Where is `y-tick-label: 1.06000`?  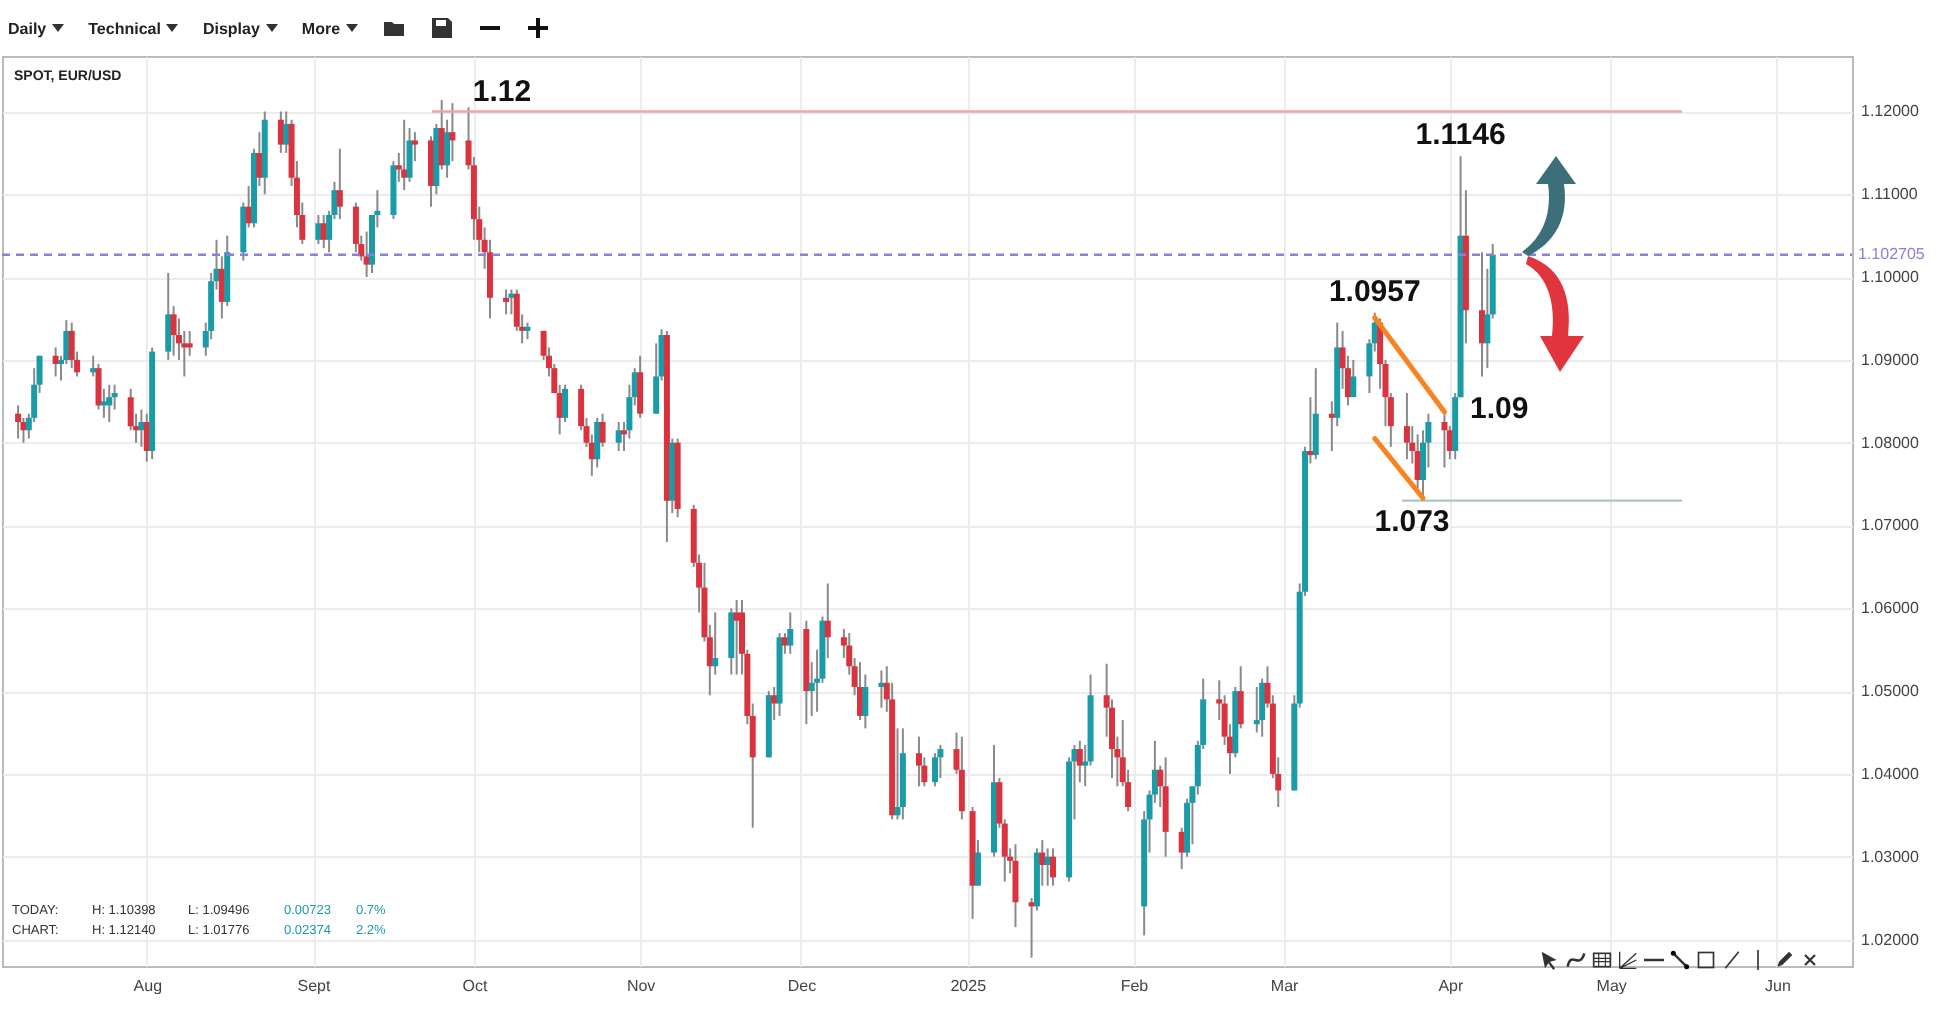
y-tick-label: 1.06000 is located at coordinates (1890, 608).